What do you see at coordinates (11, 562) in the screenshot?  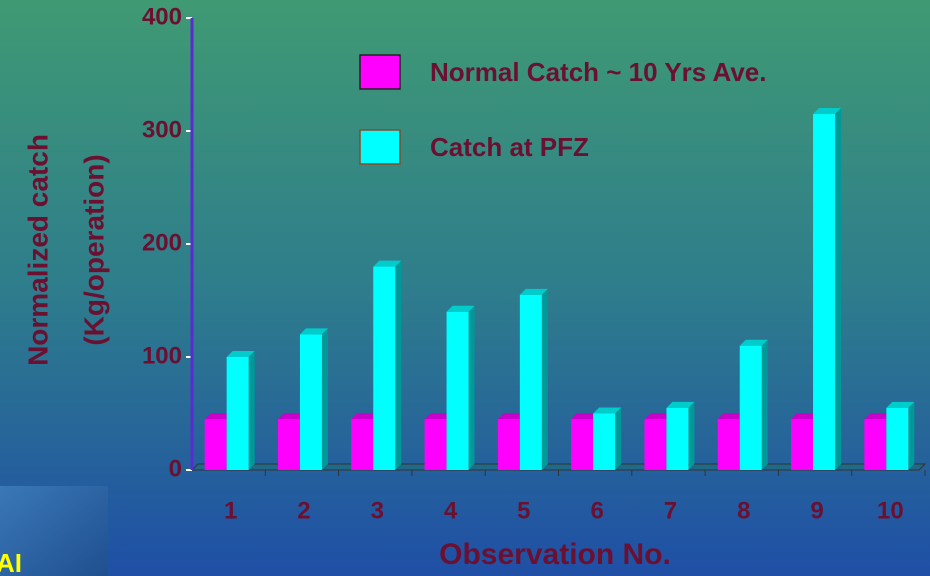 I see `corner-label: AI` at bounding box center [11, 562].